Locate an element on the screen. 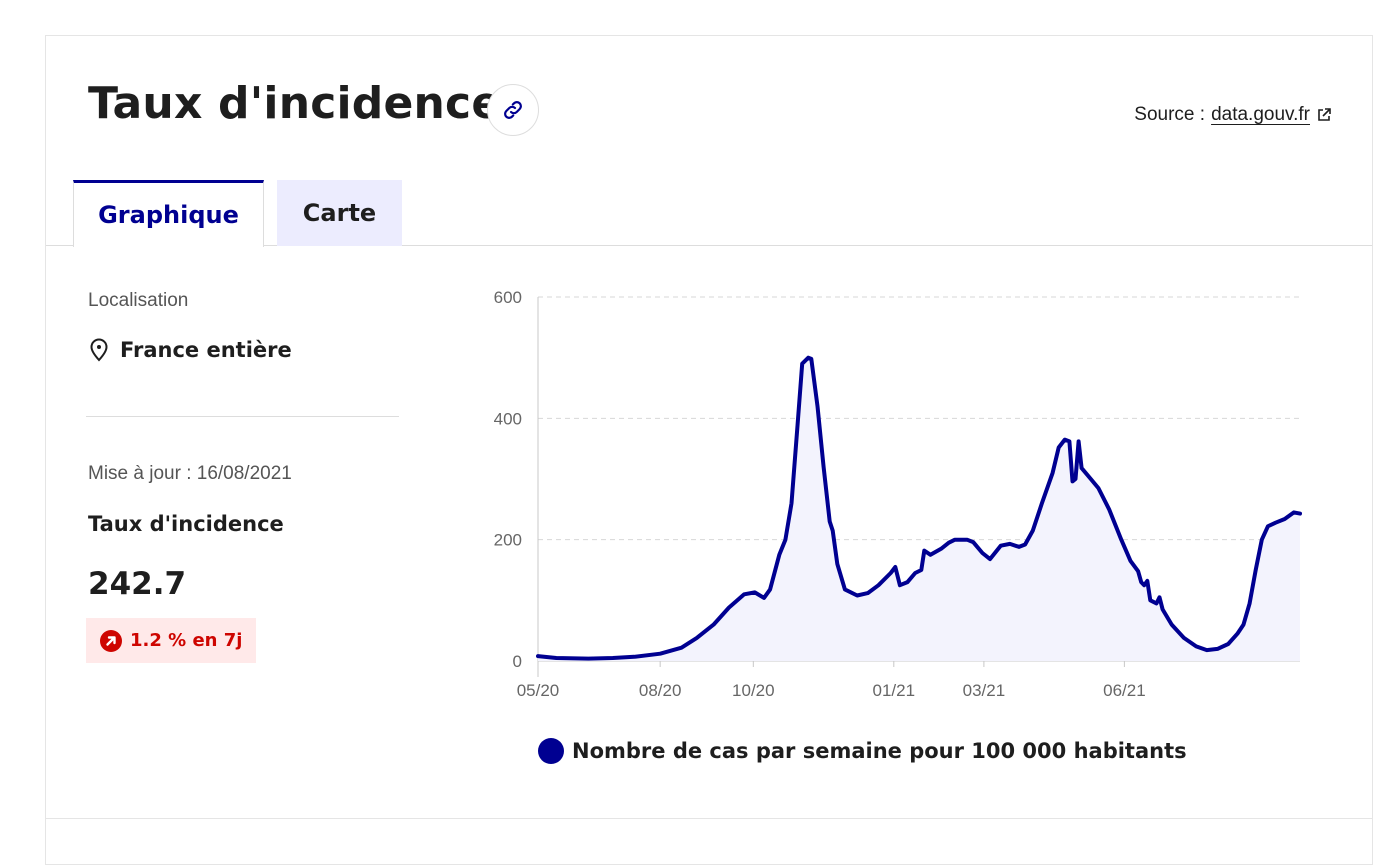 Image resolution: width=1400 pixels, height=865 pixels. x-tick-label: 03/21 is located at coordinates (984, 690).